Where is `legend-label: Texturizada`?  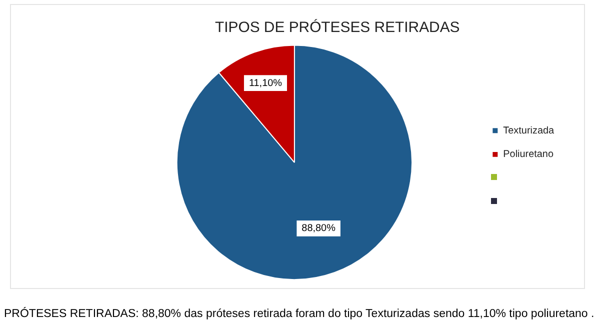 legend-label: Texturizada is located at coordinates (529, 130).